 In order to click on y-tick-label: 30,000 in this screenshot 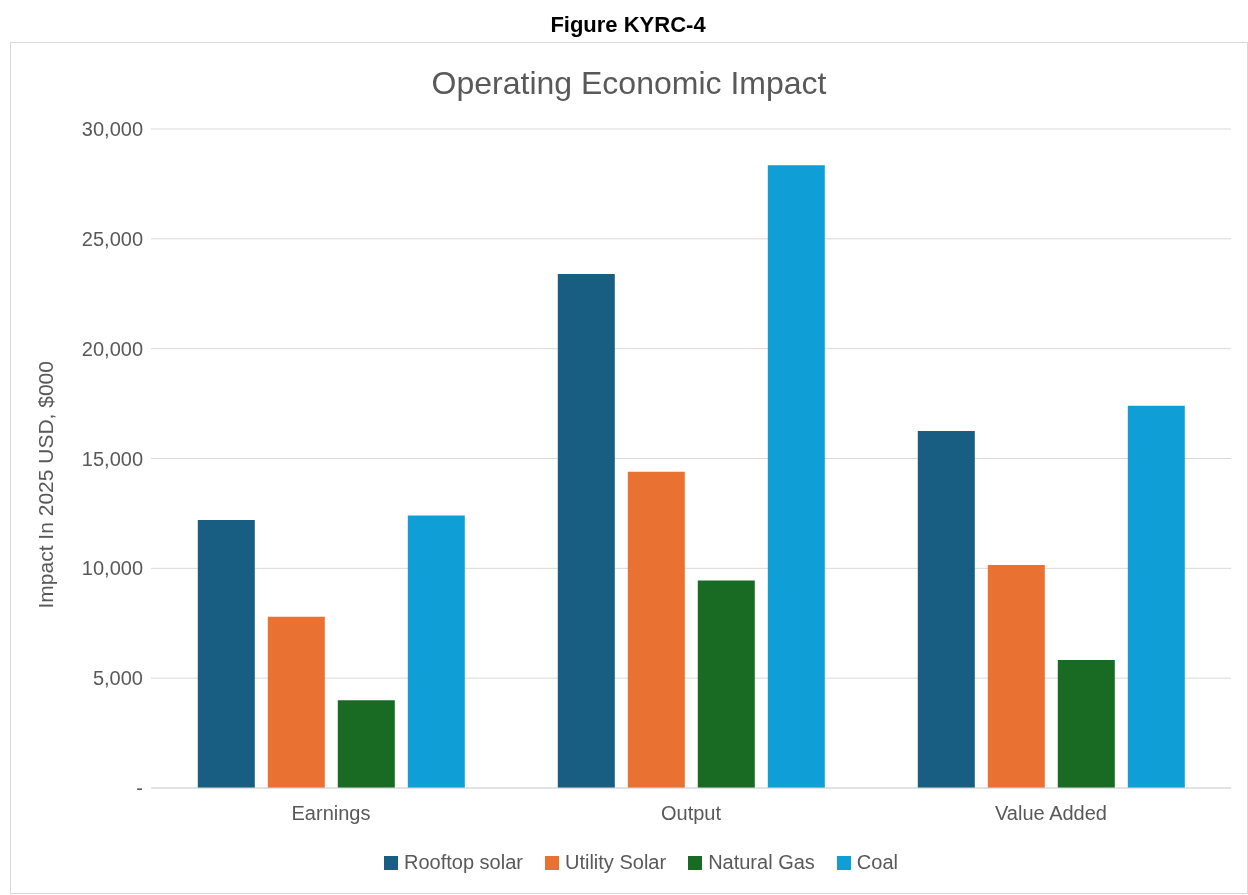, I will do `click(112, 129)`.